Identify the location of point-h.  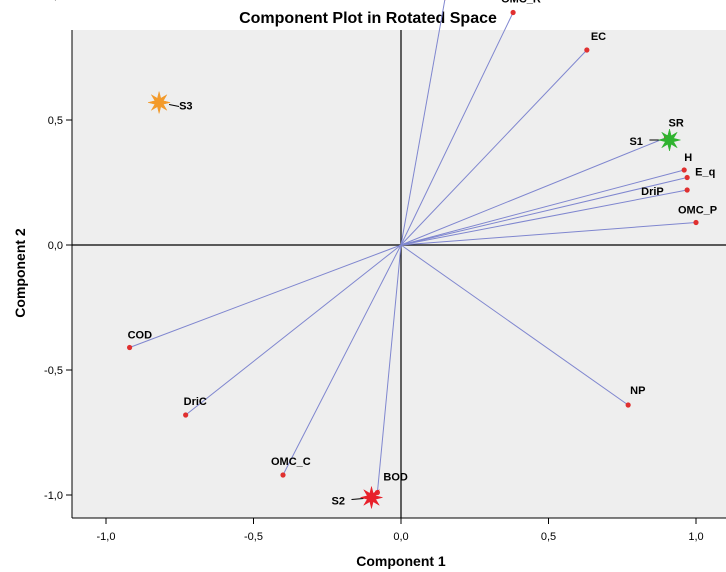
(684, 170).